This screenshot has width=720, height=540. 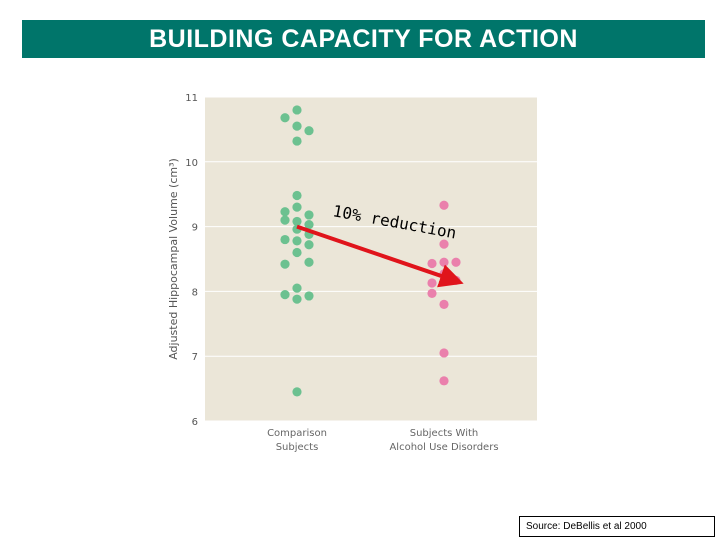 What do you see at coordinates (443, 447) in the screenshot?
I see `x-category-label: Alcohol Use Disorders` at bounding box center [443, 447].